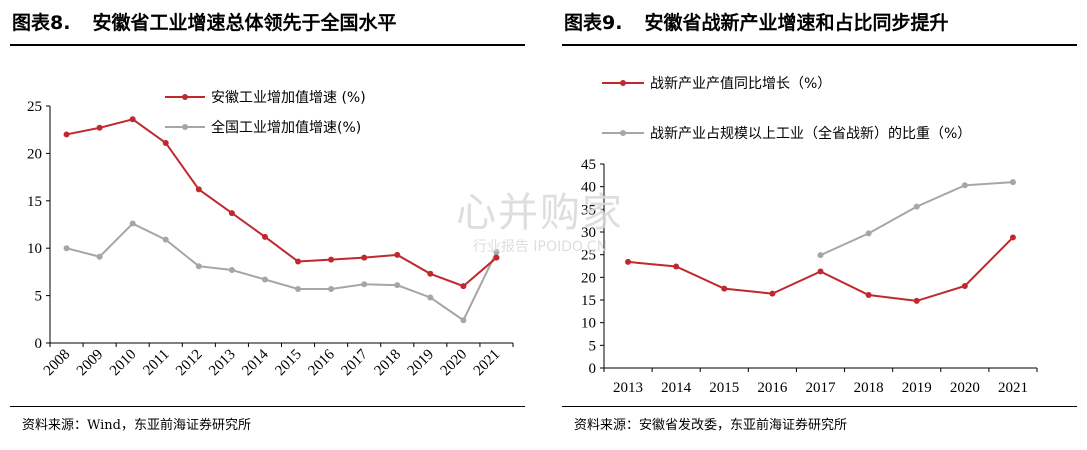 This screenshot has height=450, width=1087. What do you see at coordinates (593, 23) in the screenshot?
I see `figure-9-number: 图表9.` at bounding box center [593, 23].